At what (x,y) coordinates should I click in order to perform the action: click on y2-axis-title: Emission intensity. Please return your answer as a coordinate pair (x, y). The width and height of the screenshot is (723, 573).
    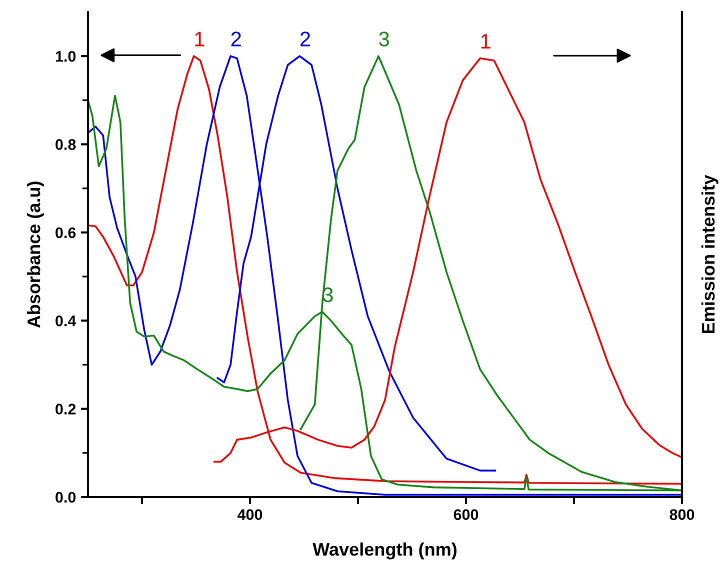
    Looking at the image, I should click on (709, 254).